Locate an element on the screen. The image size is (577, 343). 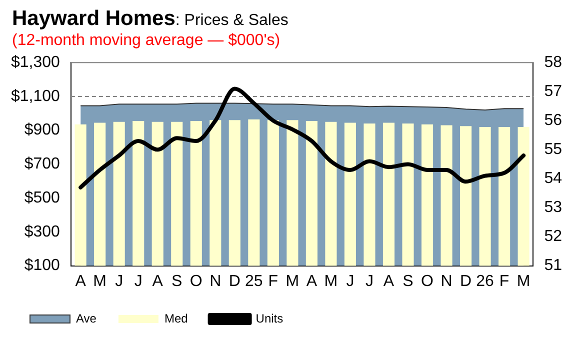
y2-tick-label: 51 is located at coordinates (553, 265).